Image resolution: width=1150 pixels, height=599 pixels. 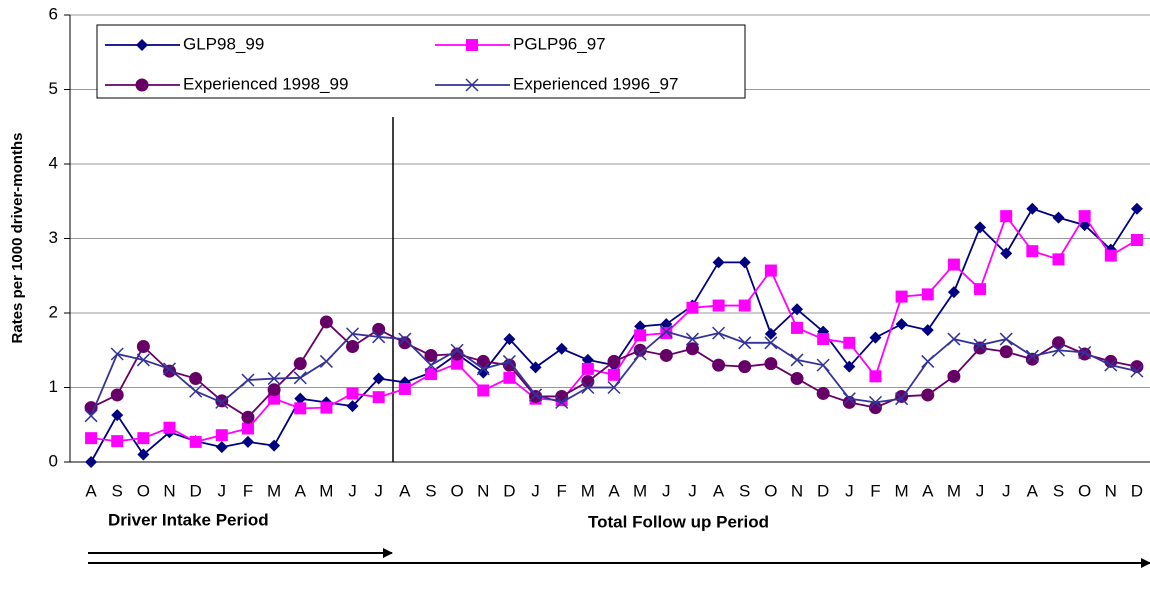 What do you see at coordinates (53, 311) in the screenshot?
I see `y-tick-label: 2` at bounding box center [53, 311].